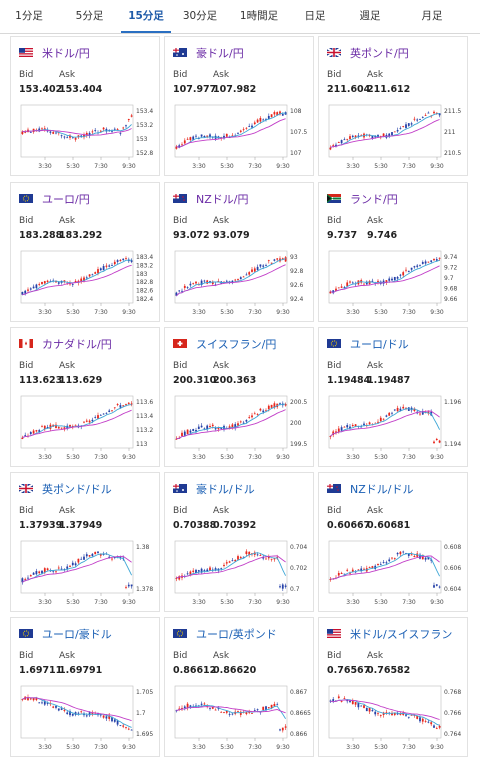  I want to click on pair-name-link: 英ポンド/円, so click(379, 53).